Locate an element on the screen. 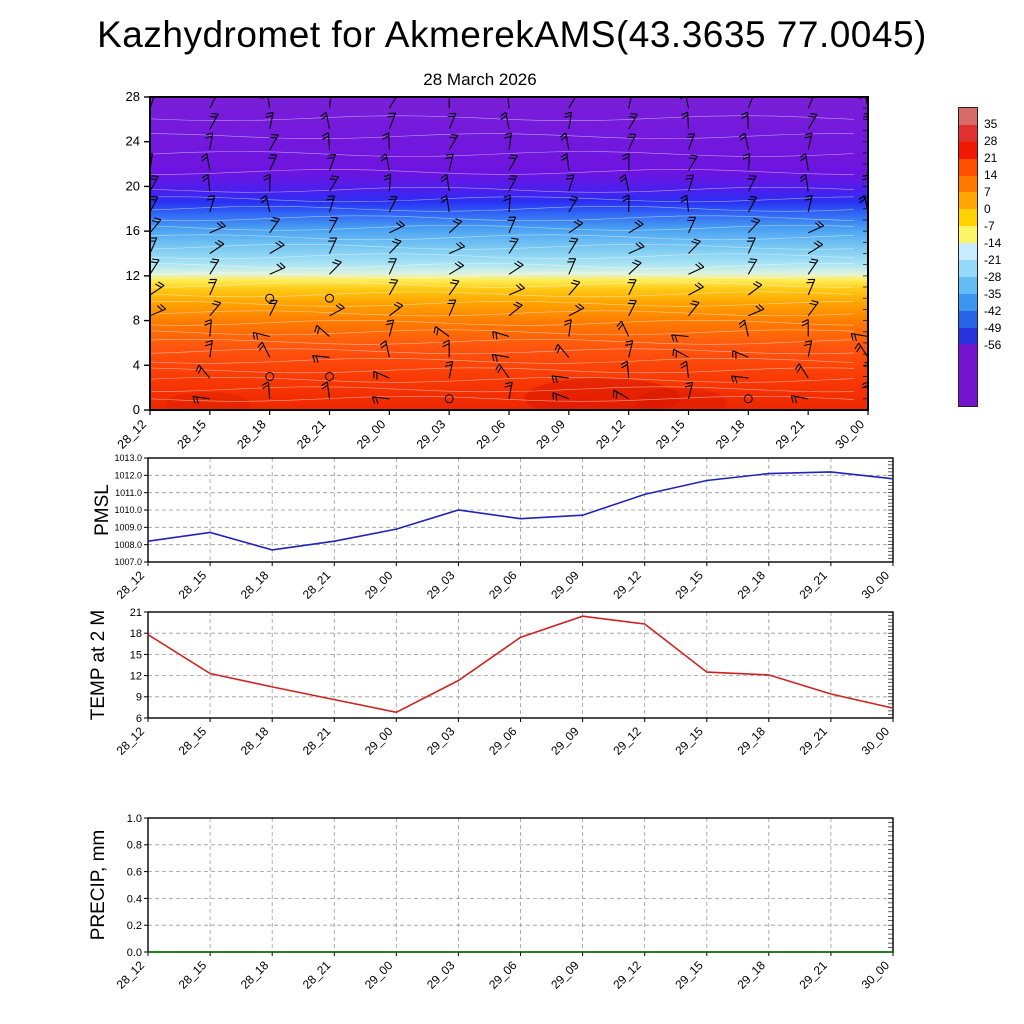 This screenshot has height=1024, width=1024. svg-text: 29_18 is located at coordinates (730, 434).